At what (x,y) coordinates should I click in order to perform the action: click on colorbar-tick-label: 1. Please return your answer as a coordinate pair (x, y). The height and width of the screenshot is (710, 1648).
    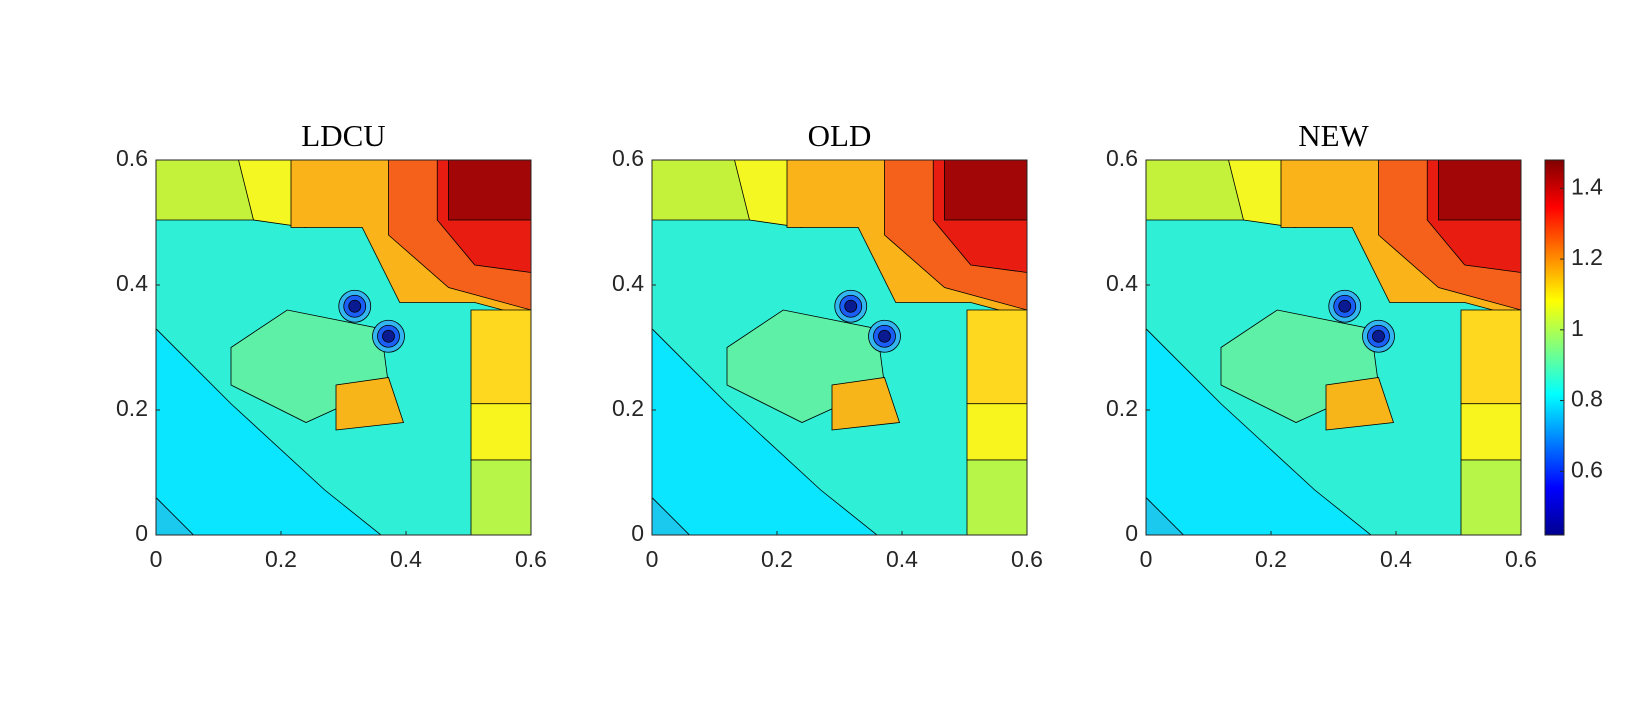
    Looking at the image, I should click on (1577, 328).